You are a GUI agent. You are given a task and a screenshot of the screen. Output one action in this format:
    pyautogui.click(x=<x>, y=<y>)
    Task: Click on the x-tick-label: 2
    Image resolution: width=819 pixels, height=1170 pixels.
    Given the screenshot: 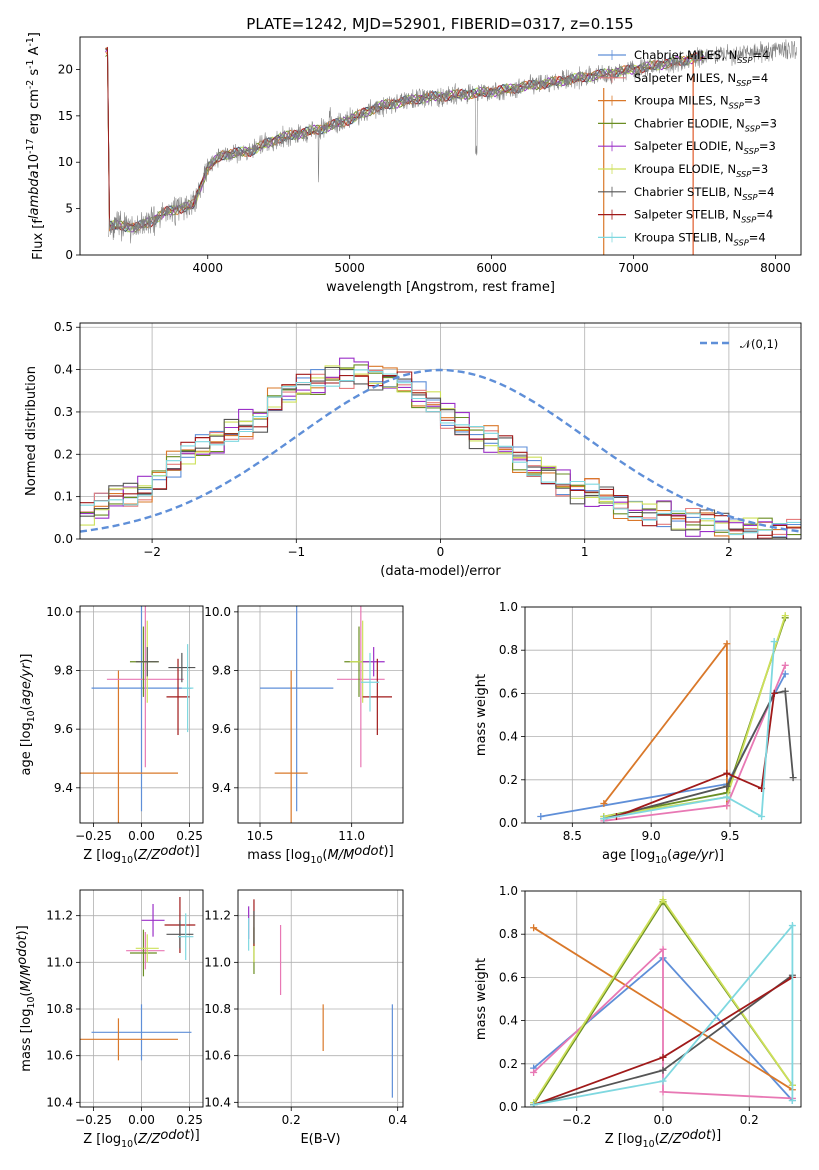 What is the action you would take?
    pyautogui.click(x=729, y=552)
    